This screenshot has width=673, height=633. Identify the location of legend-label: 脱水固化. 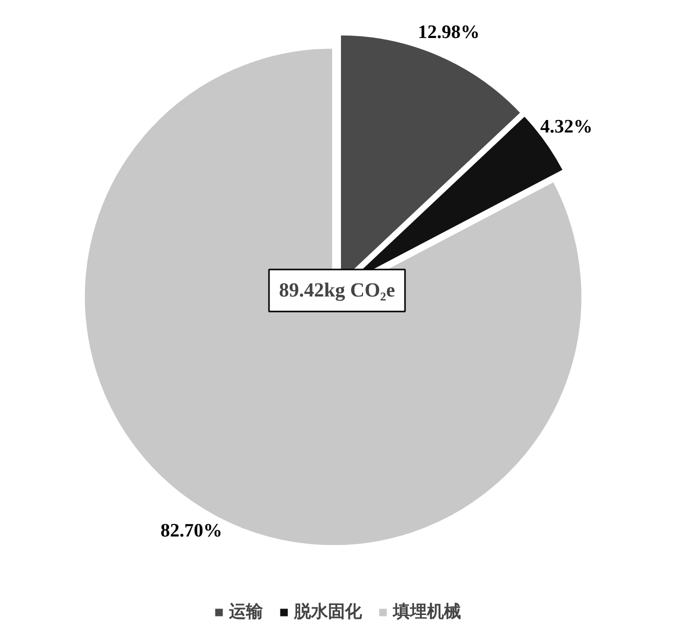
(328, 612).